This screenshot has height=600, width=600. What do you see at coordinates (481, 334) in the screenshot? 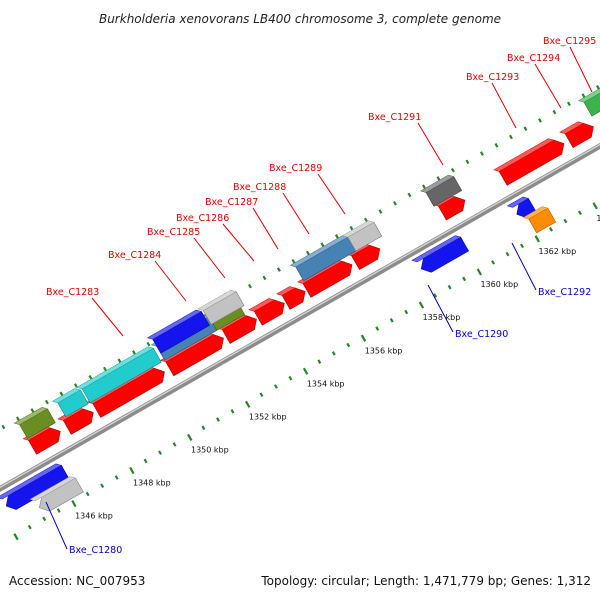
I see `gene-label: Bxe_C1290` at bounding box center [481, 334].